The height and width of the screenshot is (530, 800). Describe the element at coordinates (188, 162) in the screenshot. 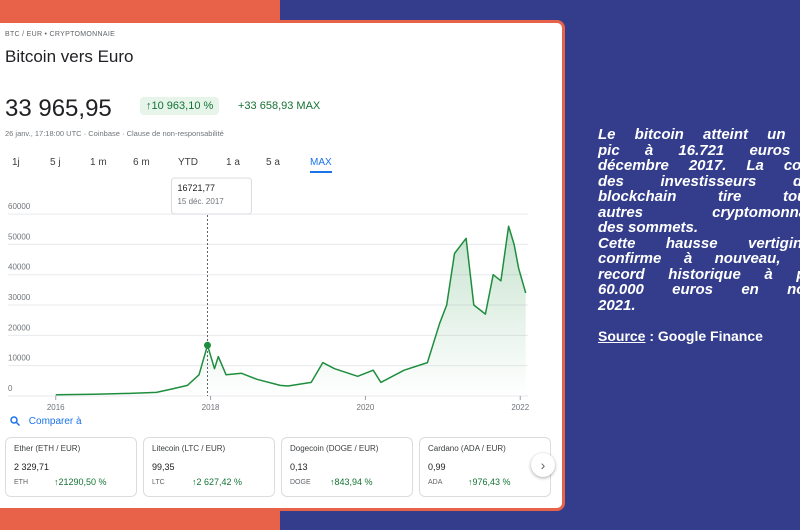

I see `range-tab: YTD` at that location.